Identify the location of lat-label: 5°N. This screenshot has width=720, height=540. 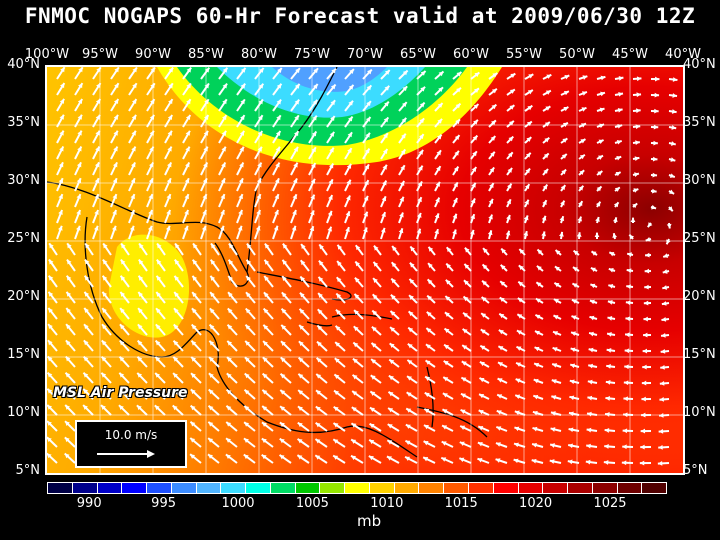
(28, 470).